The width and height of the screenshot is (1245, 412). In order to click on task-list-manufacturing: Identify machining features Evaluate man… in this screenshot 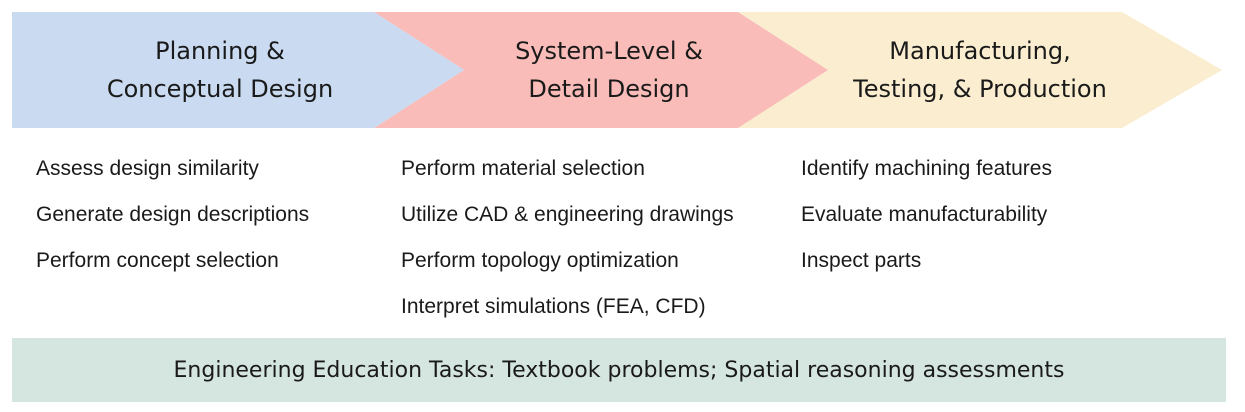, I will do `click(926, 215)`.